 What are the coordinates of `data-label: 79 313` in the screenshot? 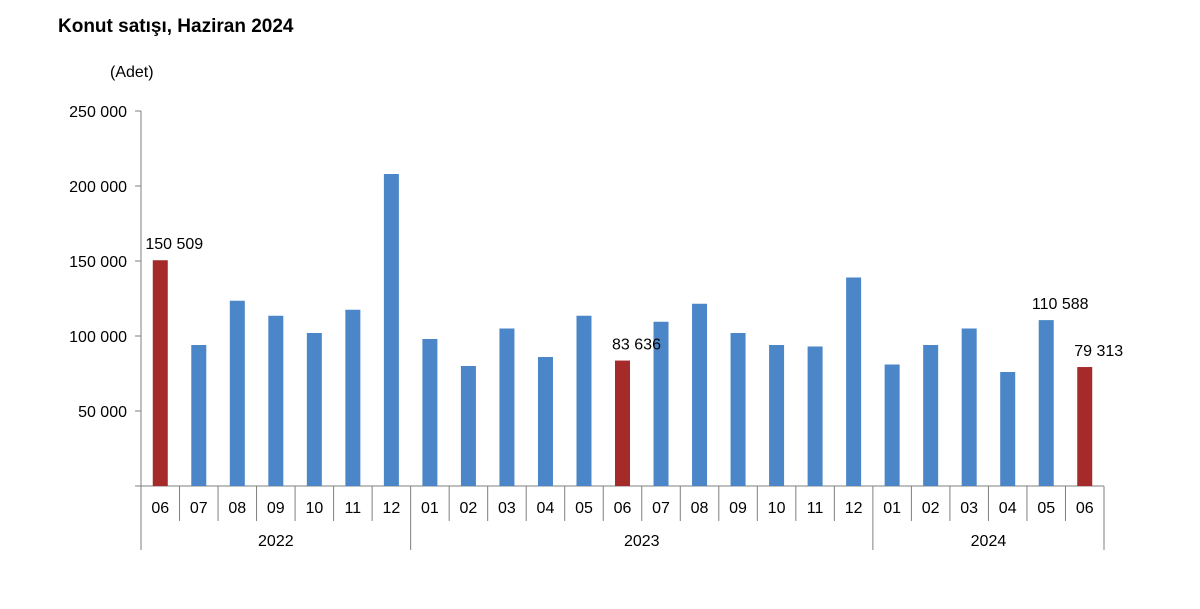 It's located at (1098, 351).